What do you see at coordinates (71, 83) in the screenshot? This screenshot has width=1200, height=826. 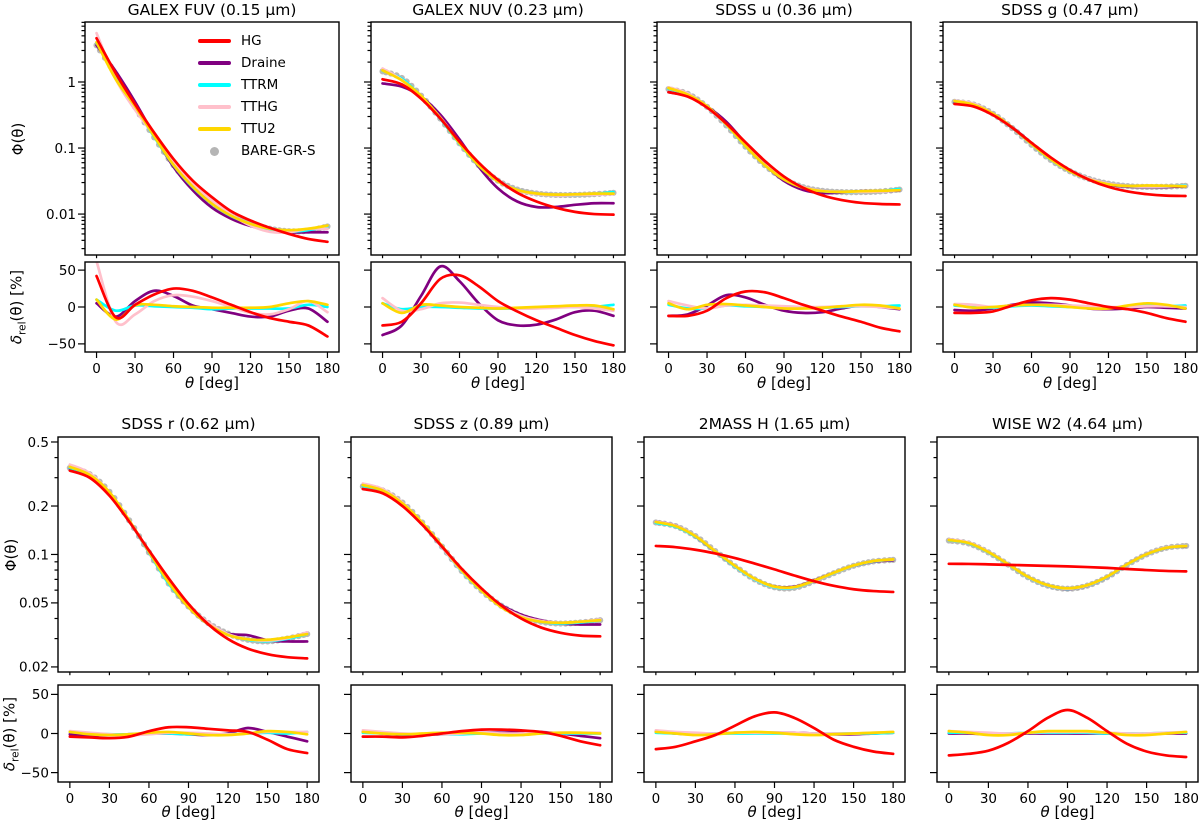 I see `y-tick-label: 1` at bounding box center [71, 83].